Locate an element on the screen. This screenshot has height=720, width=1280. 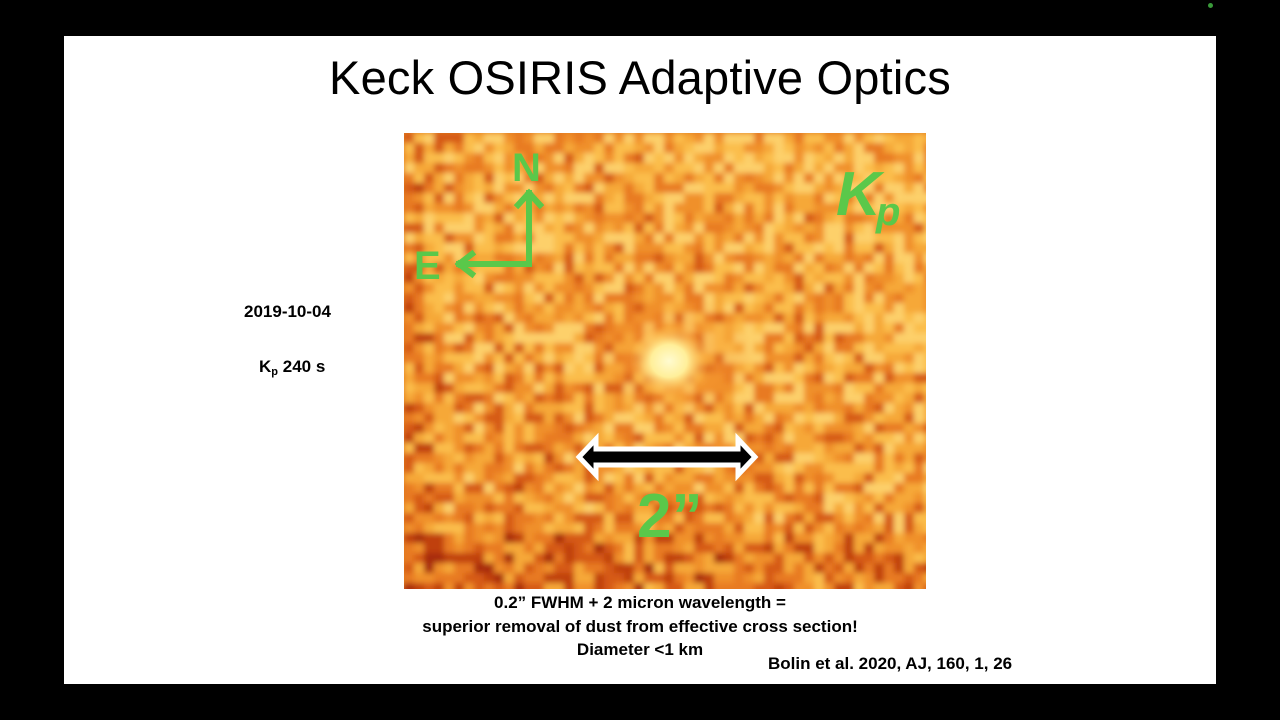
target-source is located at coordinates (669, 361).